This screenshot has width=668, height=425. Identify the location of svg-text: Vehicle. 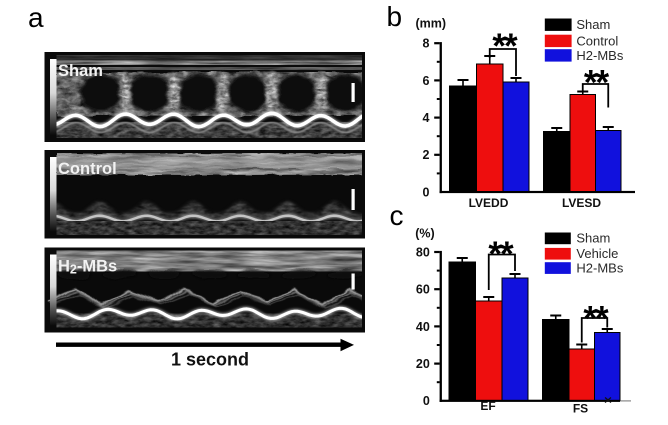
(597, 253).